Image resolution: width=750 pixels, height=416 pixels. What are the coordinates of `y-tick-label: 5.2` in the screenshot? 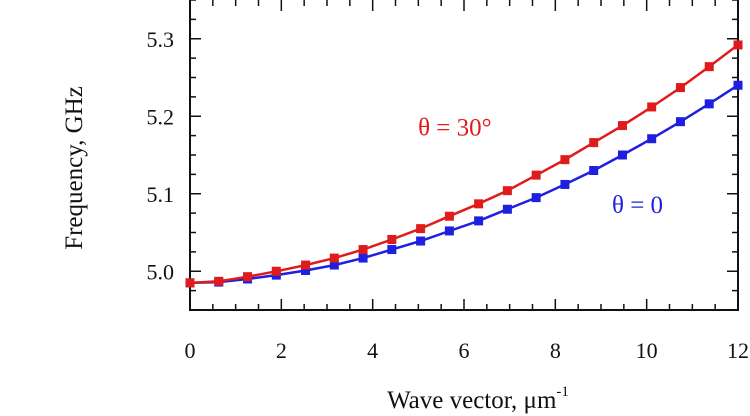 It's located at (161, 116).